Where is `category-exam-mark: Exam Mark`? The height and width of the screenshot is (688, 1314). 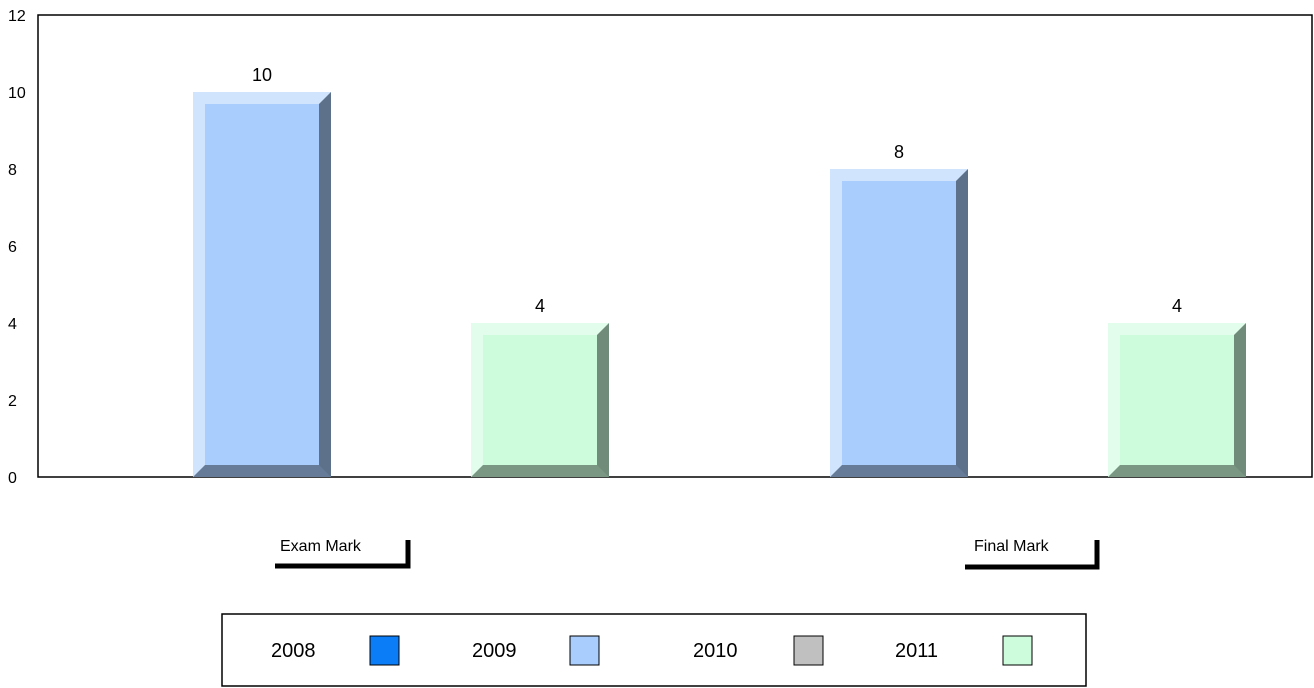
category-exam-mark: Exam Mark is located at coordinates (343, 553).